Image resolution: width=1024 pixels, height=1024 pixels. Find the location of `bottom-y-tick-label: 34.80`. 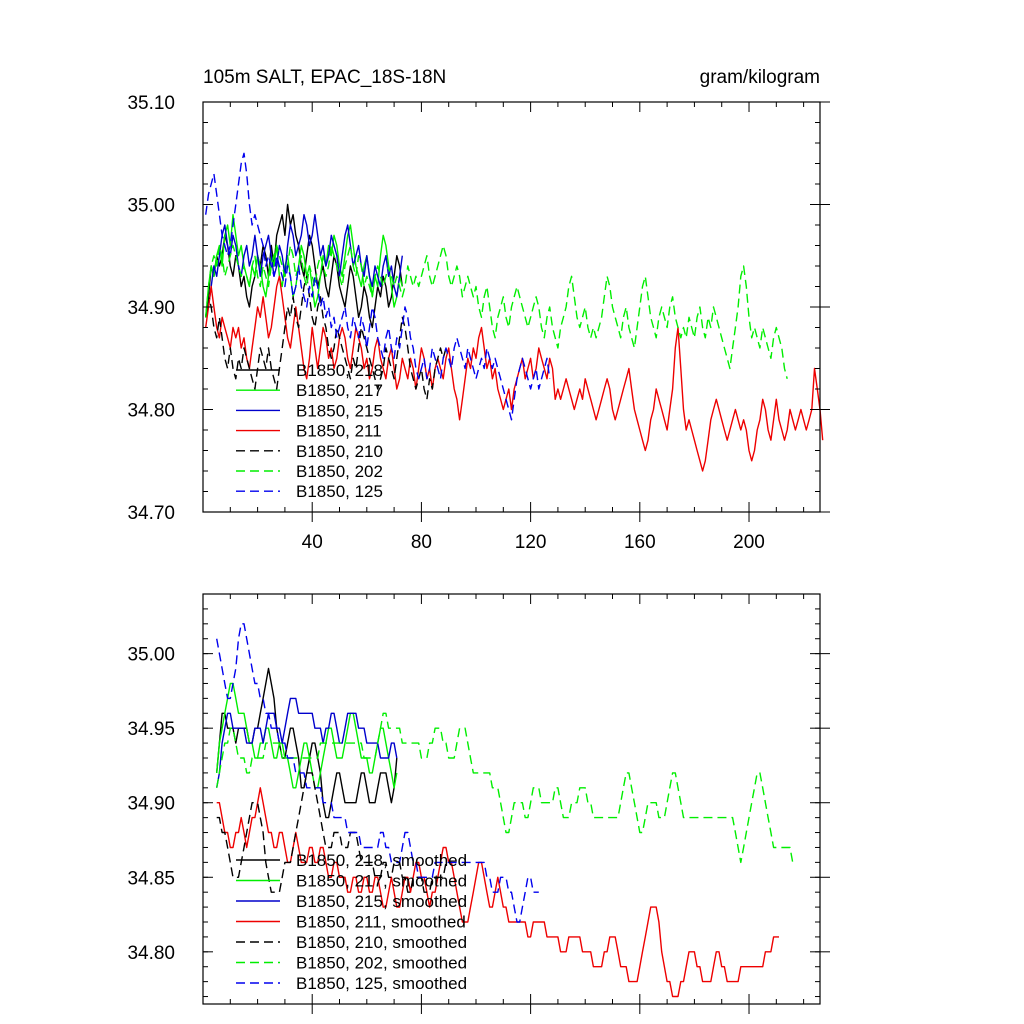

bottom-y-tick-label: 34.80 is located at coordinates (151, 953).